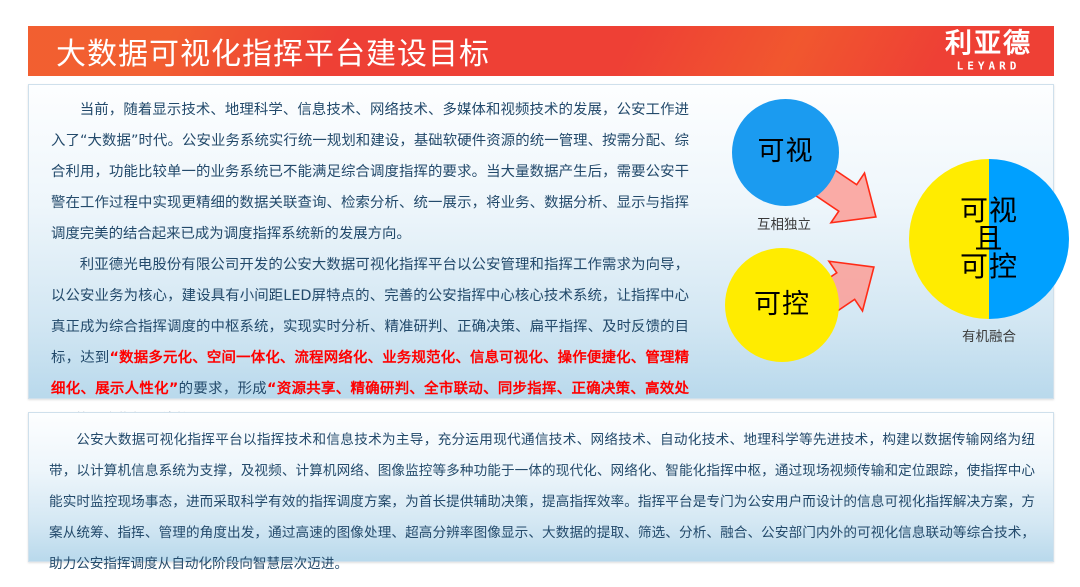 The image size is (1080, 587). What do you see at coordinates (988, 210) in the screenshot?
I see `merged-line-1: 可视` at bounding box center [988, 210].